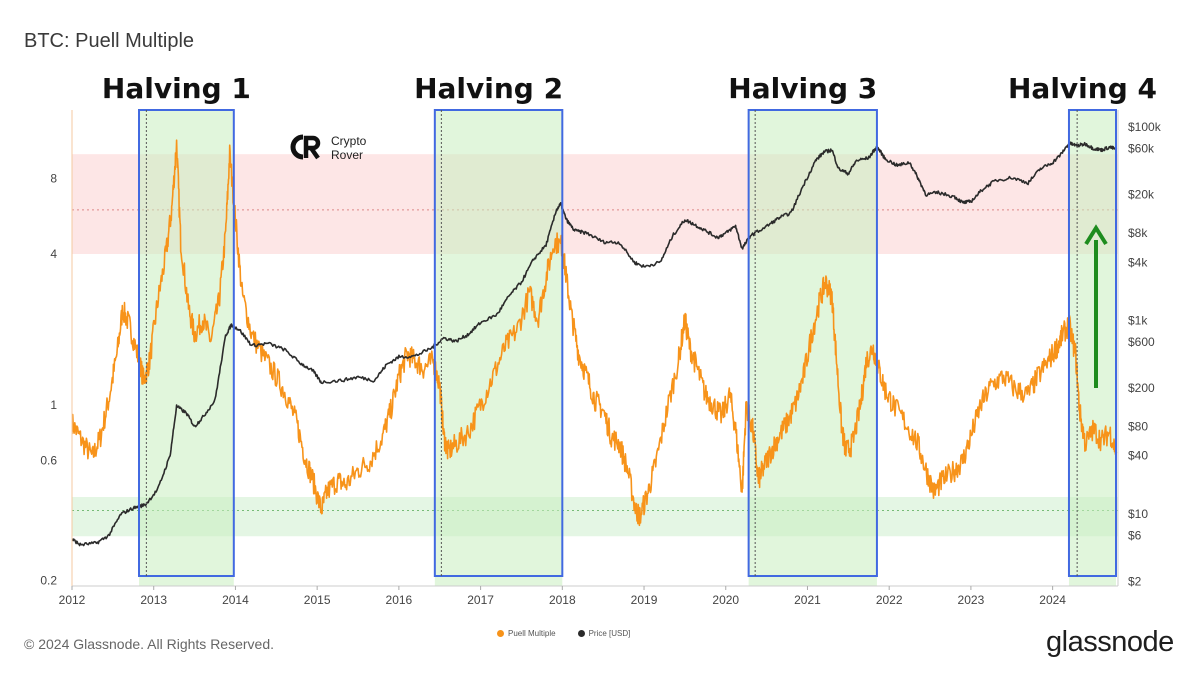 Image resolution: width=1200 pixels, height=675 pixels. Describe the element at coordinates (48, 580) in the screenshot. I see `y-left-tick-label: 0.2` at that location.